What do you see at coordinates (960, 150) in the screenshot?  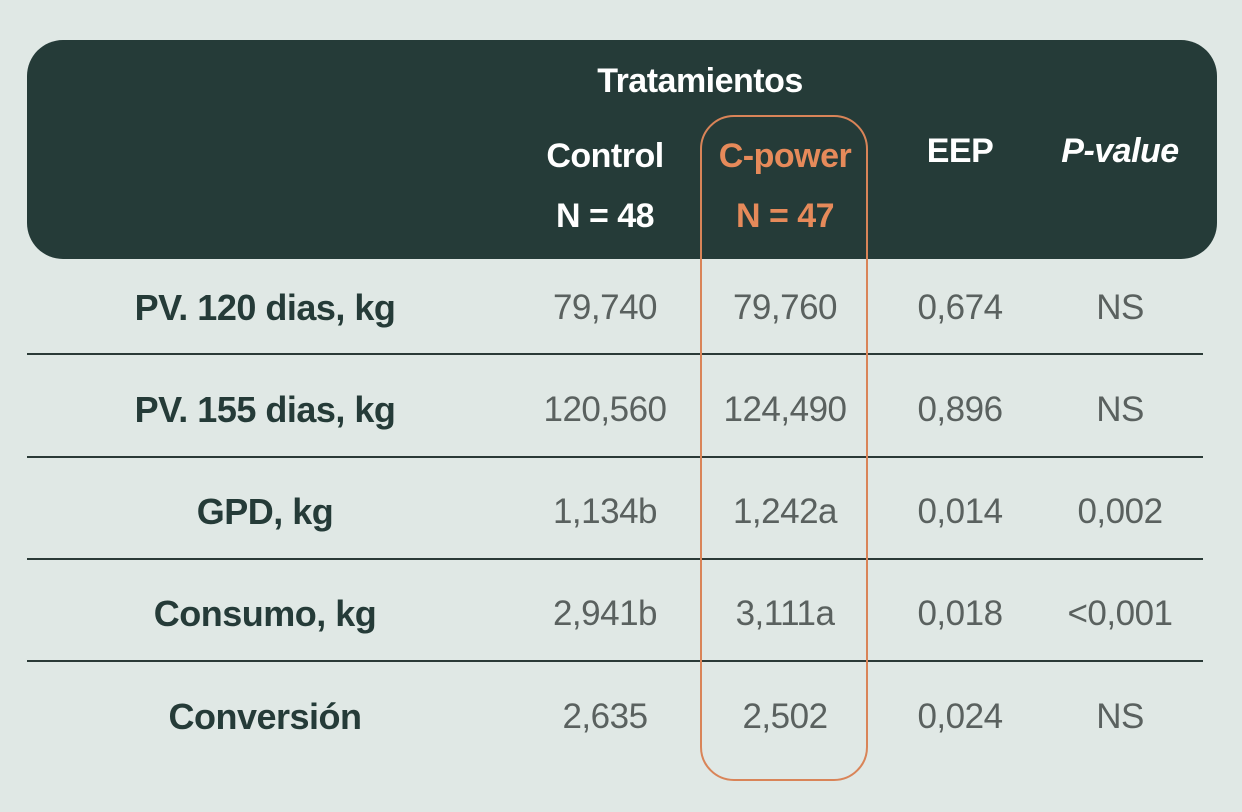 I see `column-header-eep: EEP` at bounding box center [960, 150].